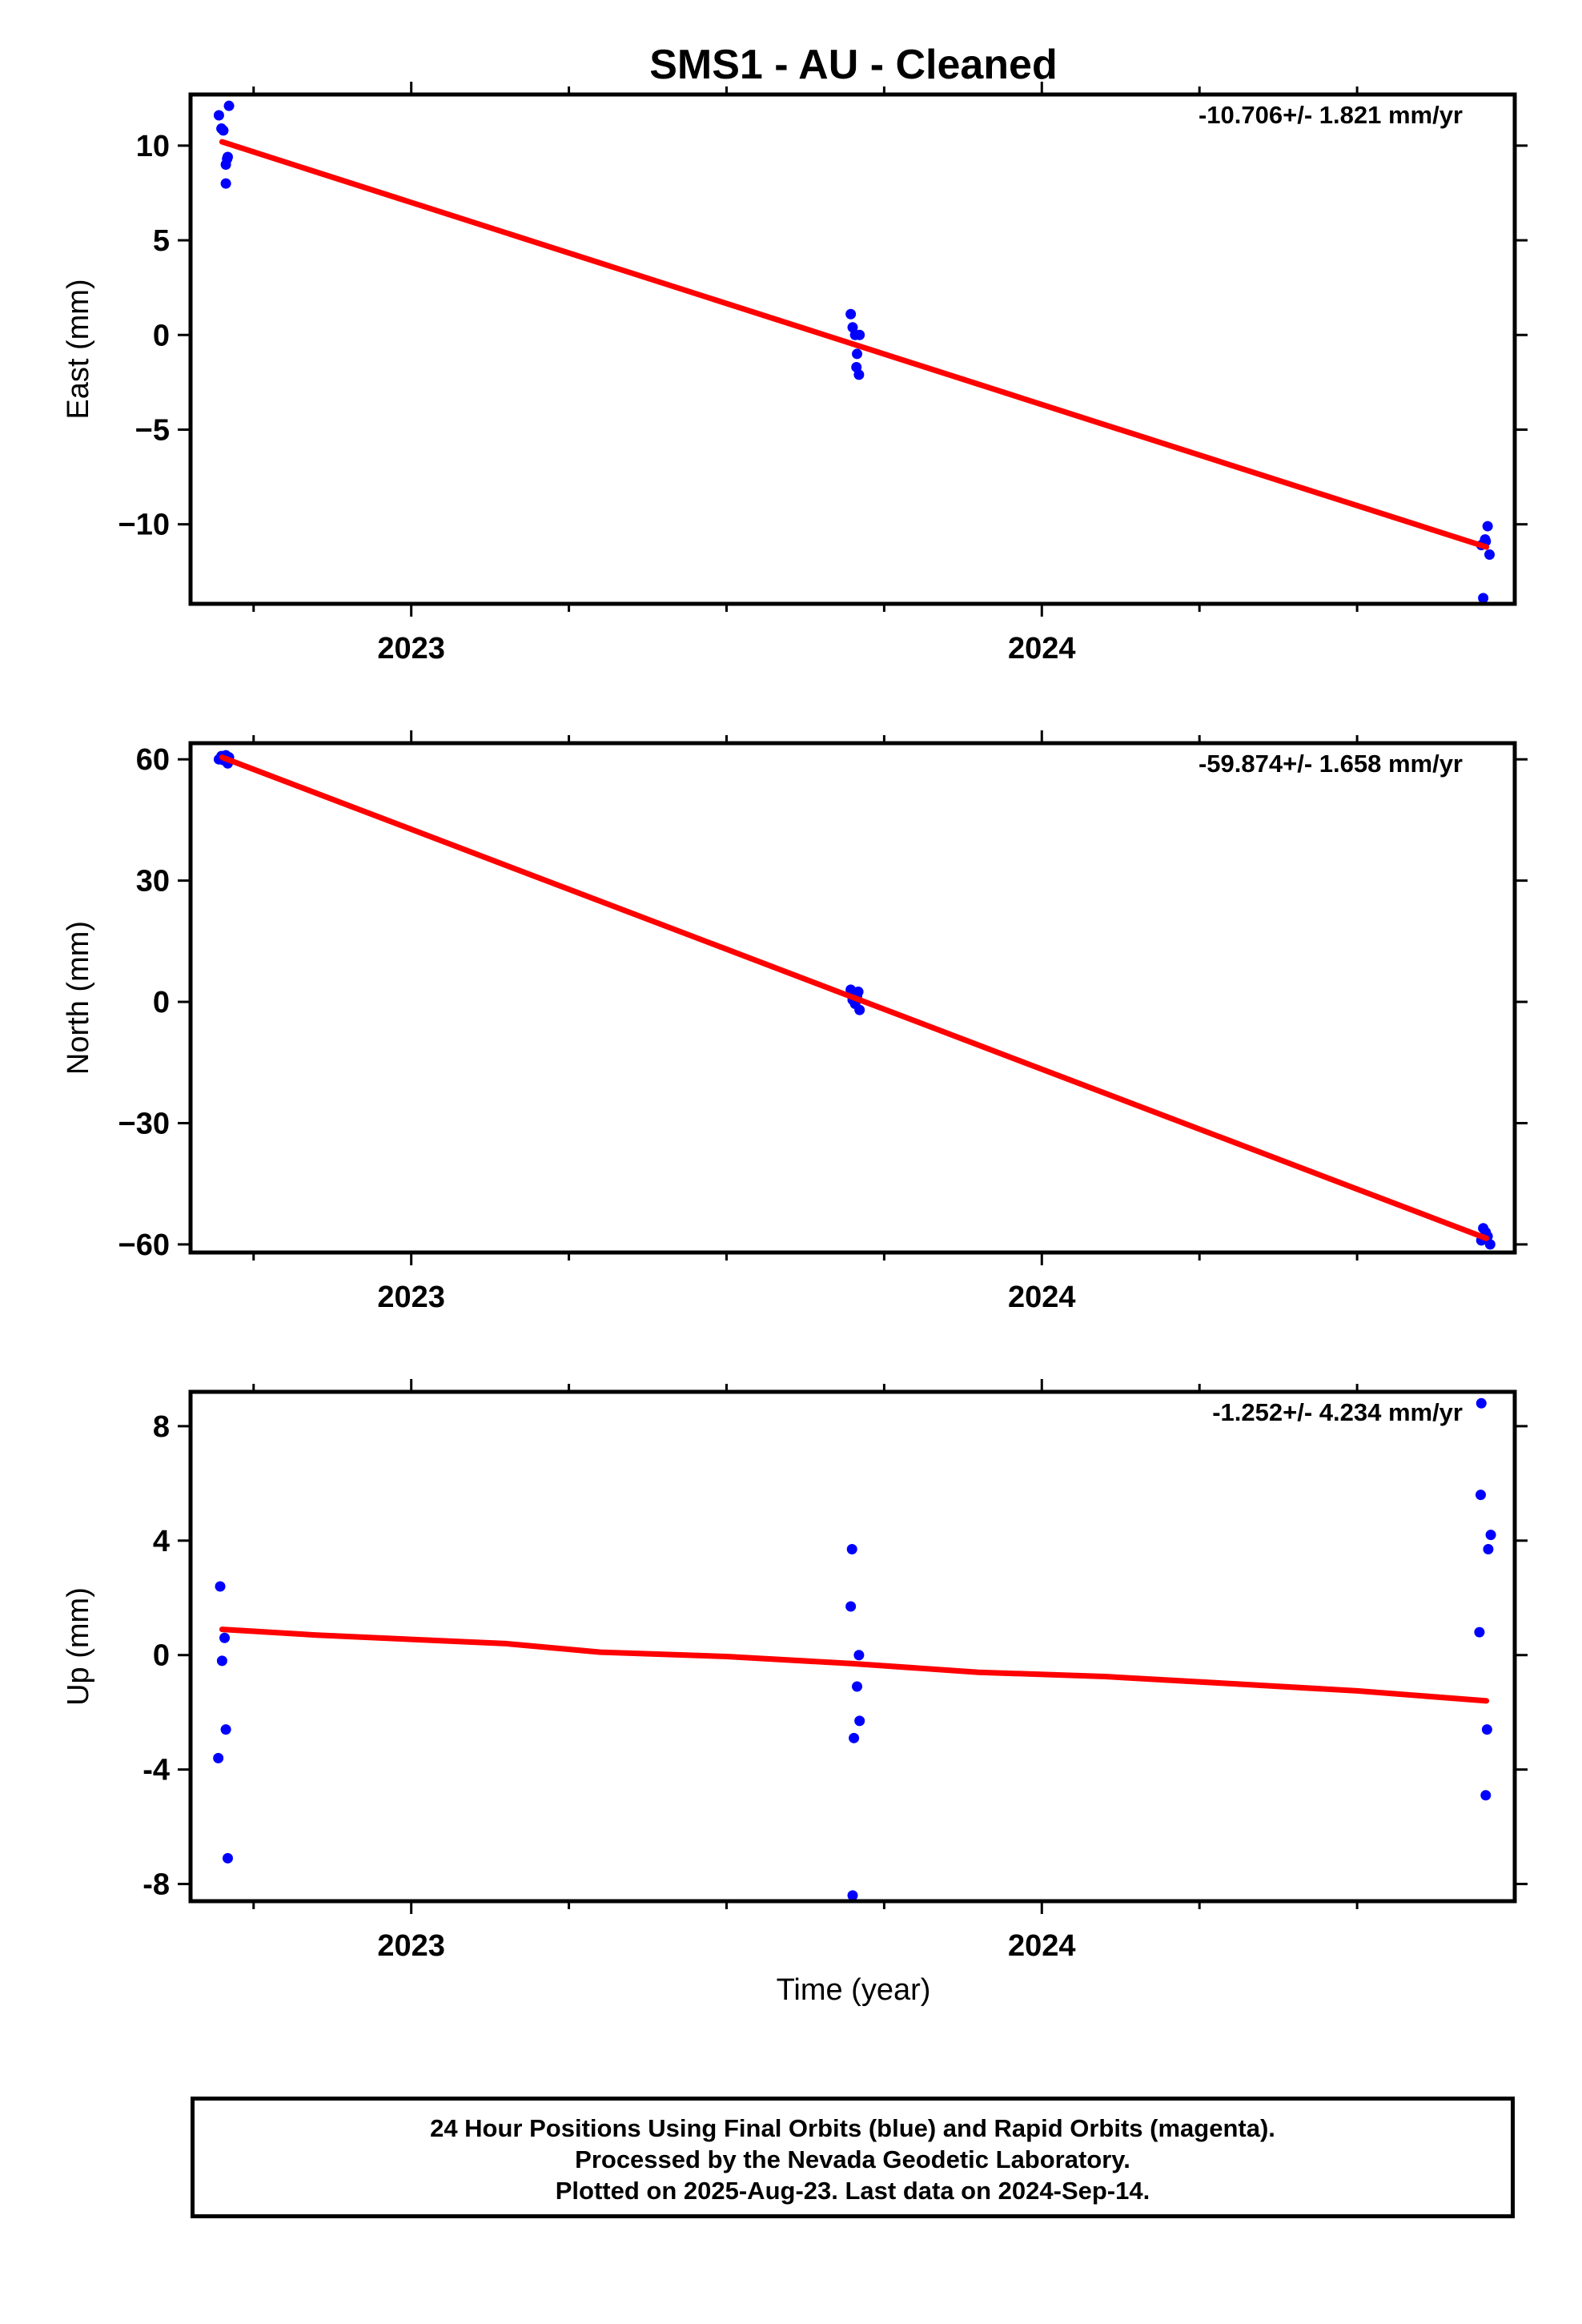 The height and width of the screenshot is (2324, 1582). I want to click on y-tick-label: -8, so click(156, 1885).